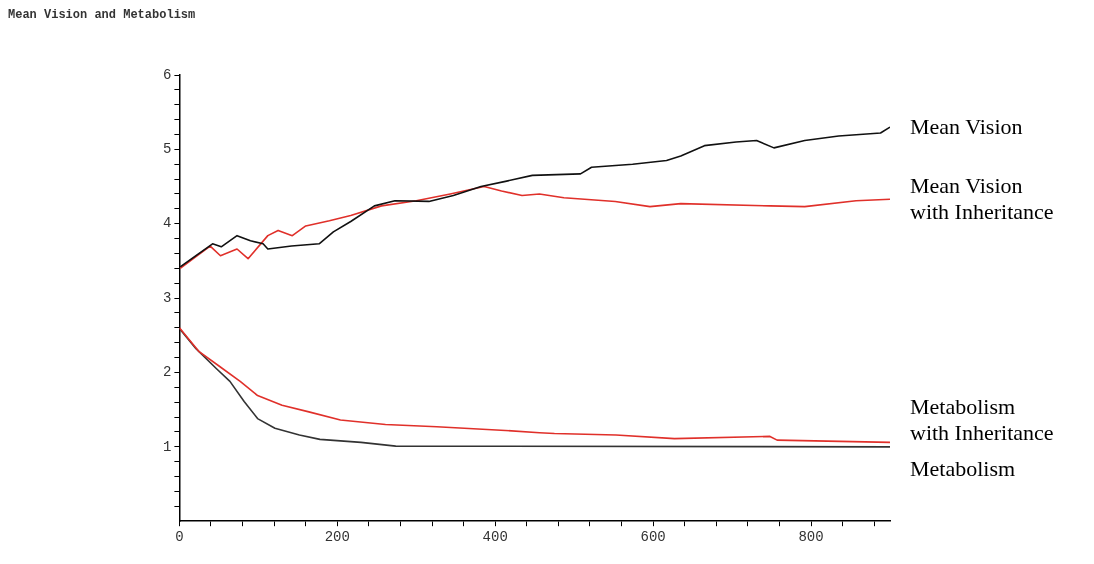 The height and width of the screenshot is (564, 1094). I want to click on x-tick-label: 600, so click(653, 537).